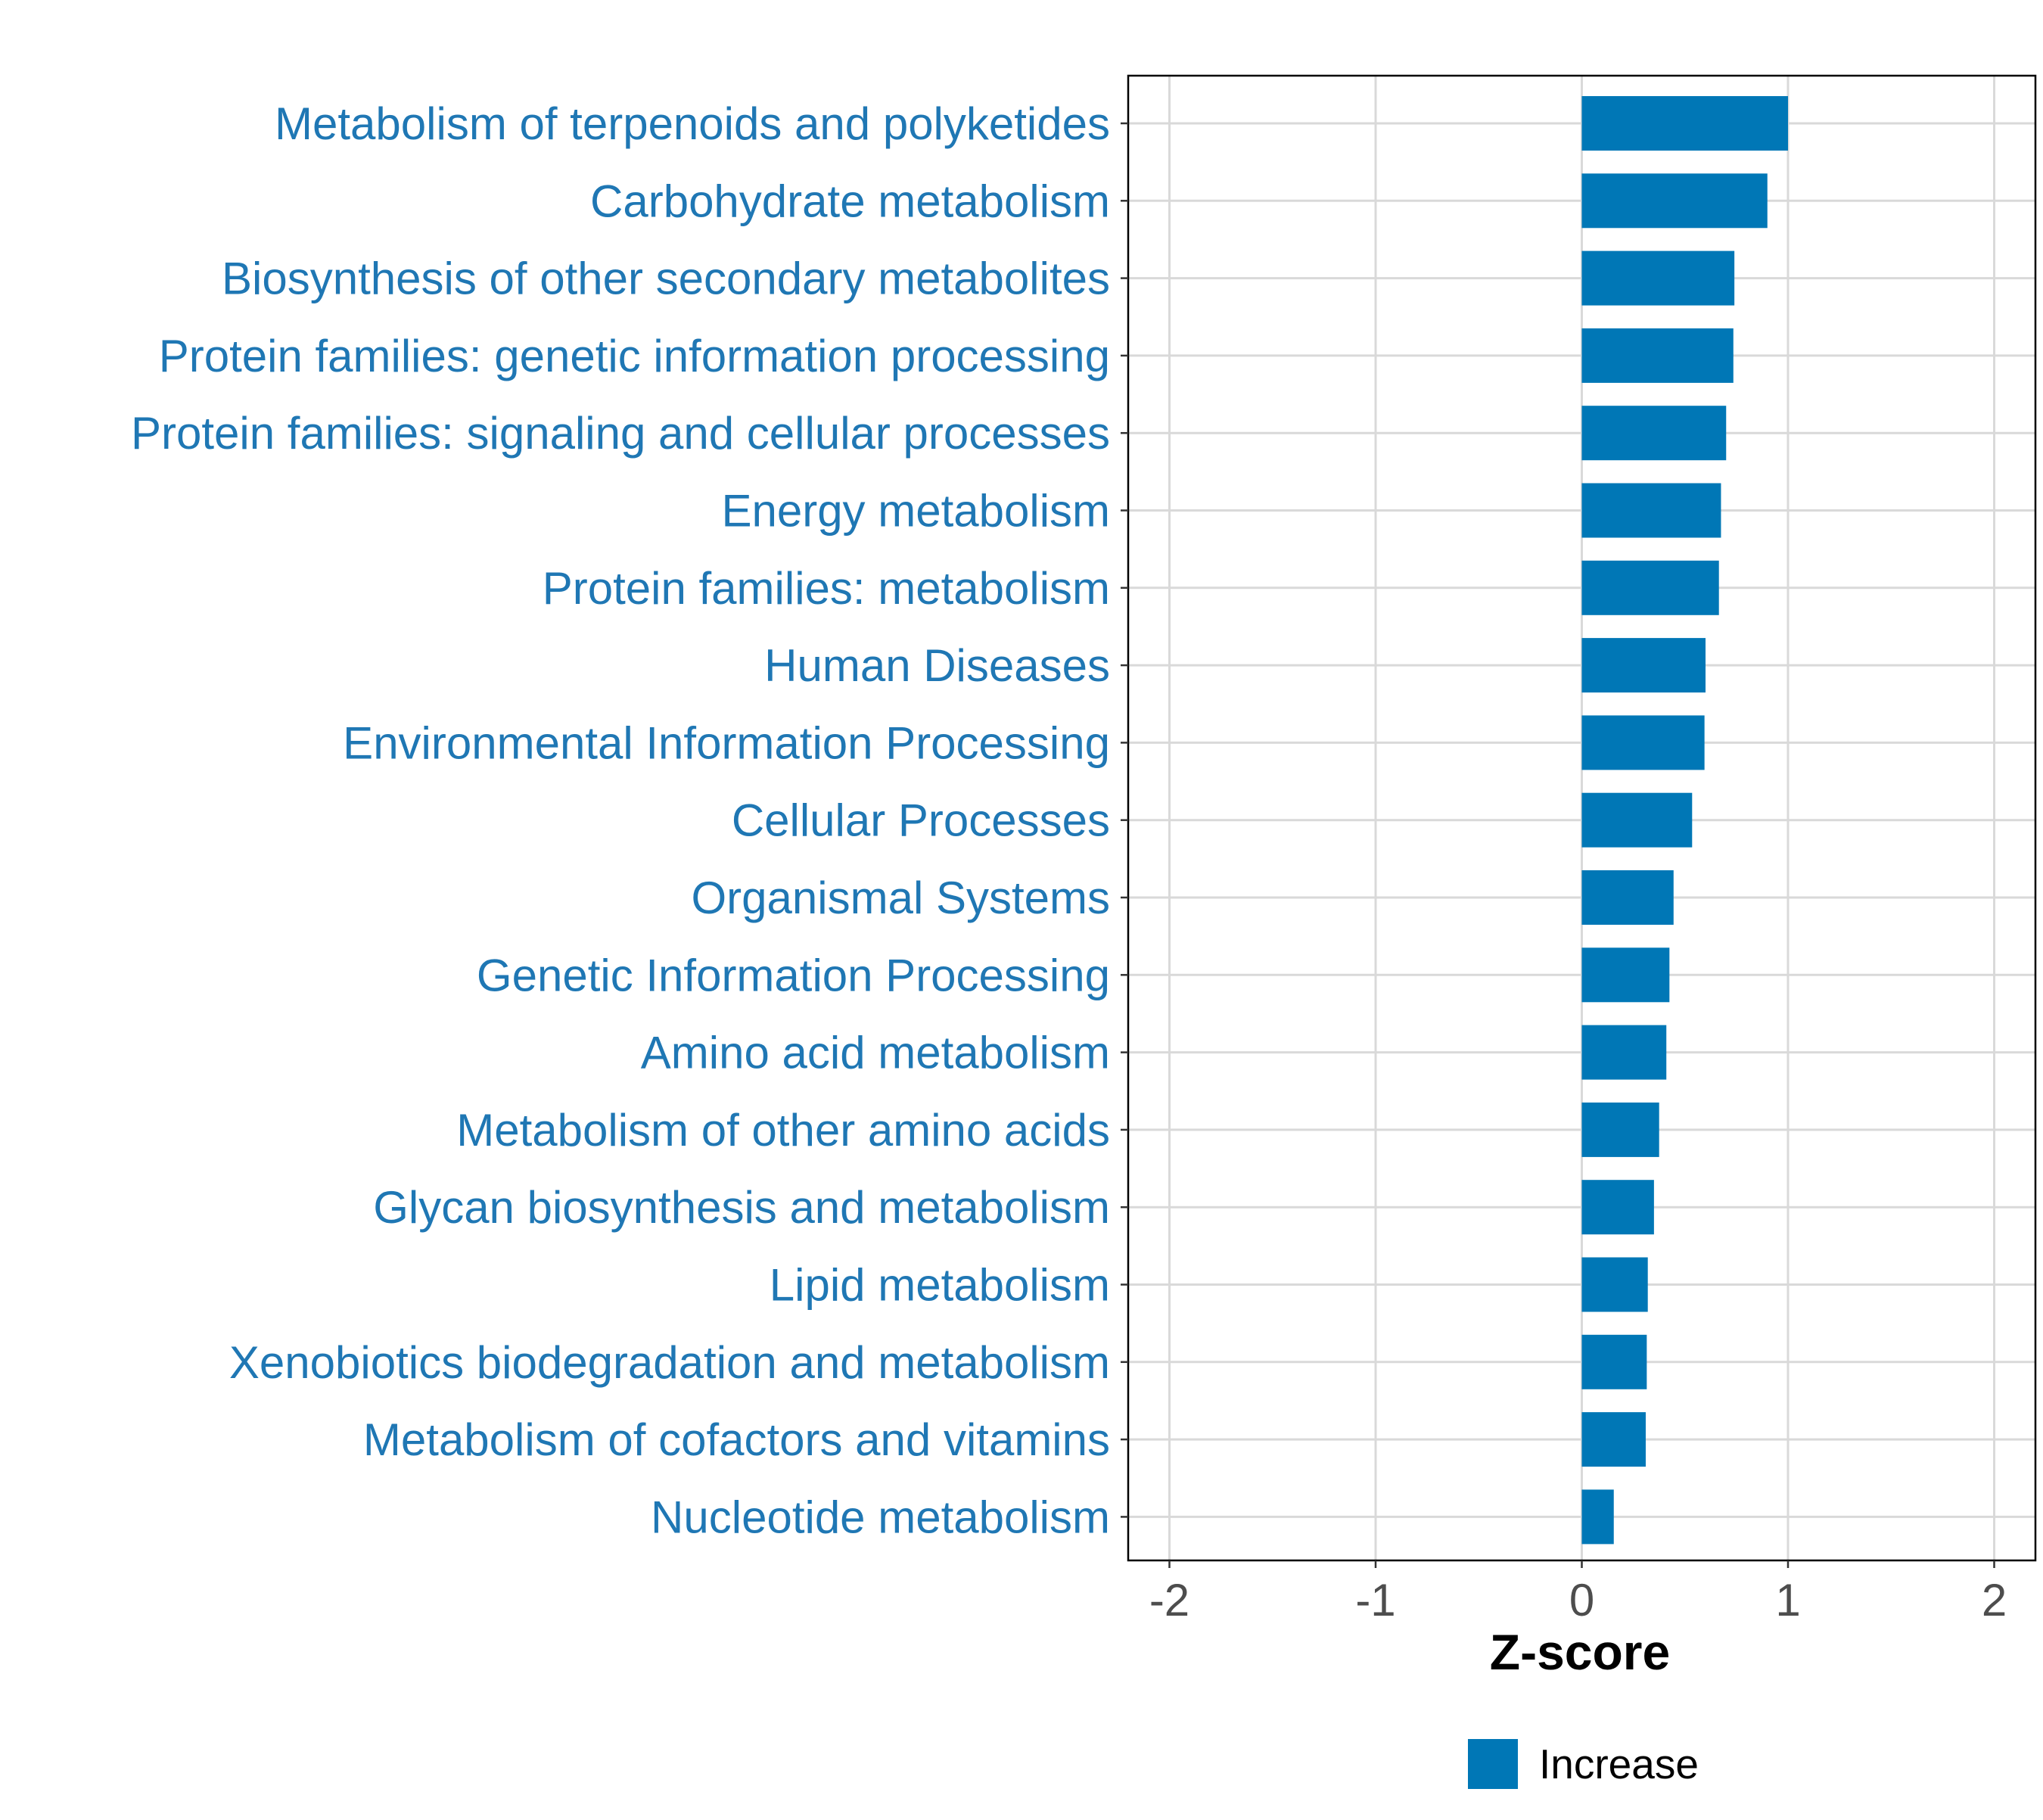  I want to click on category-label-6: Energy metabolism, so click(915, 511).